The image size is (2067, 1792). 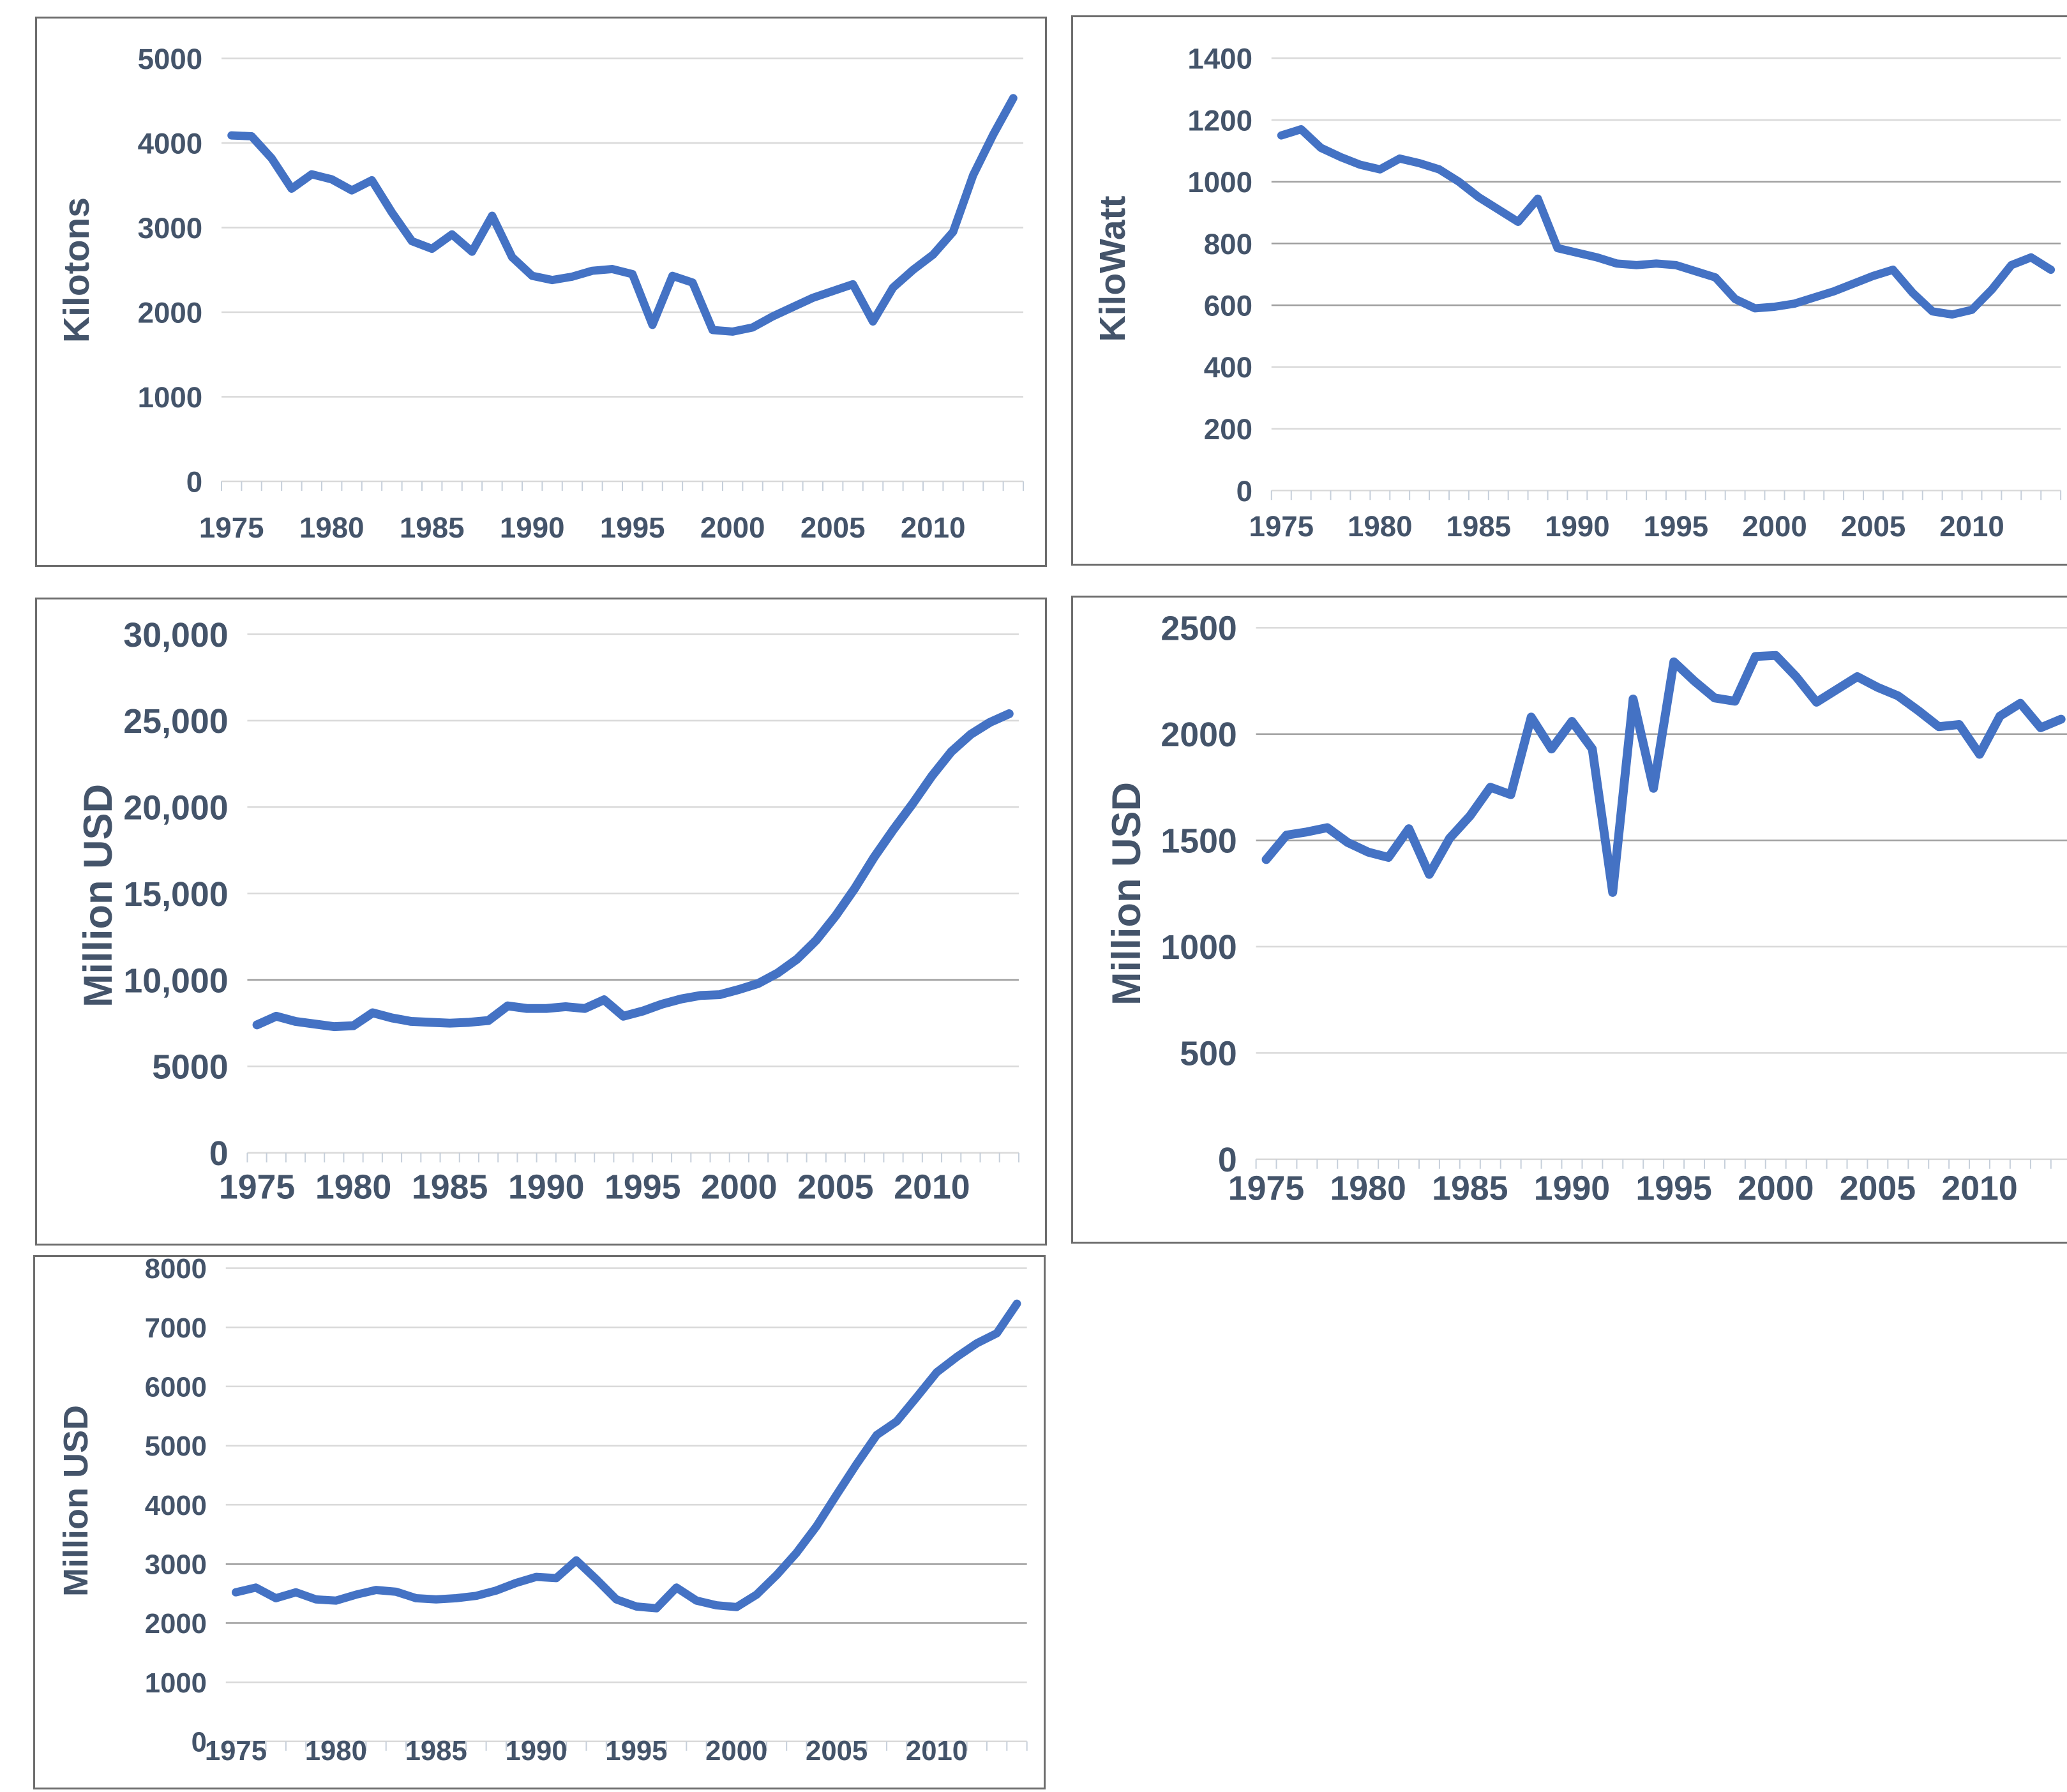 What do you see at coordinates (176, 1328) in the screenshot?
I see `svg-text: 7000` at bounding box center [176, 1328].